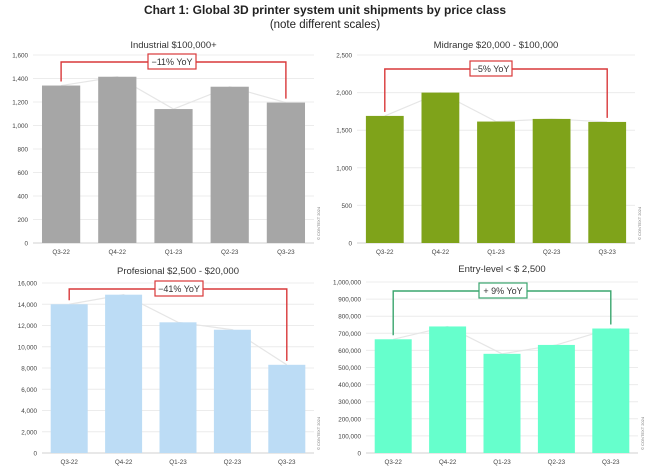  Describe the element at coordinates (22, 197) in the screenshot. I see `y-tick-label: 400` at that location.